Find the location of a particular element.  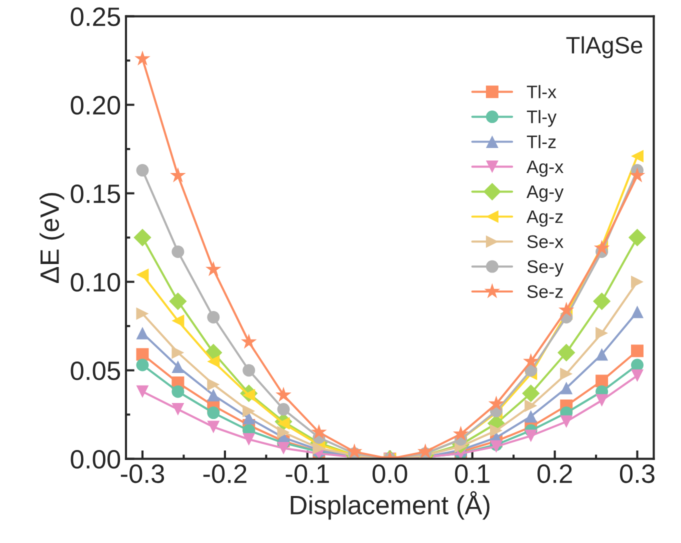

x-tick-label: -0.2 is located at coordinates (224, 474).